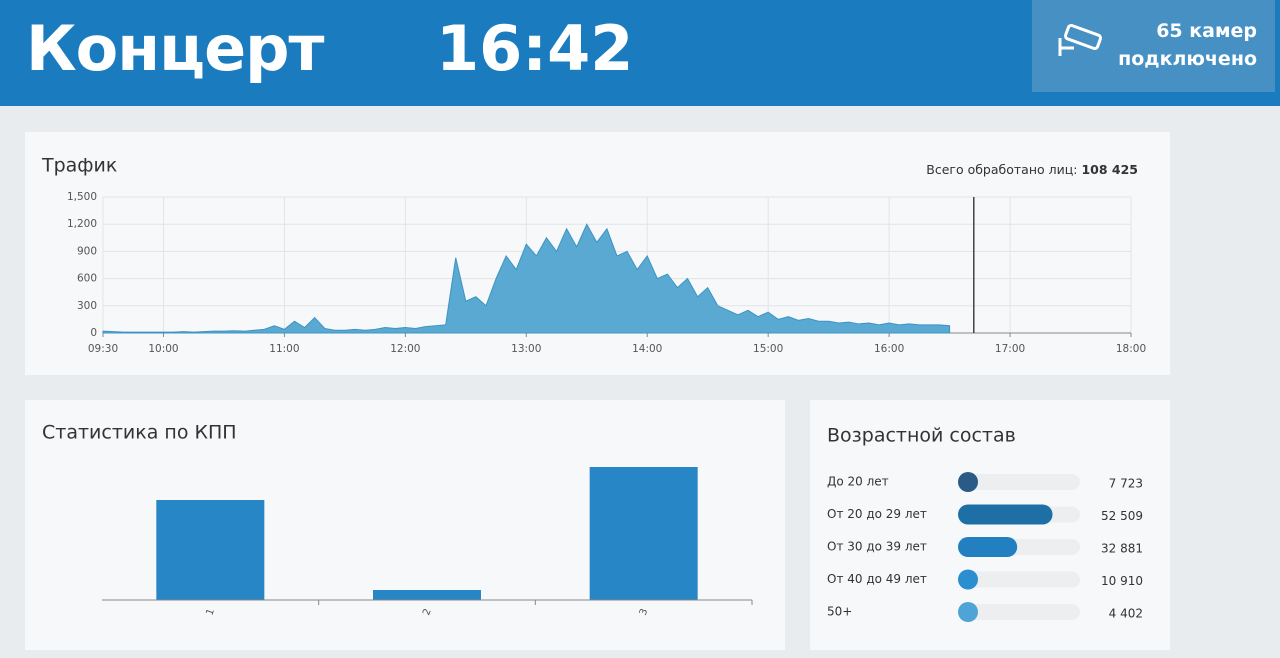  Describe the element at coordinates (82, 197) in the screenshot. I see `y-tick-label: 1,500` at that location.